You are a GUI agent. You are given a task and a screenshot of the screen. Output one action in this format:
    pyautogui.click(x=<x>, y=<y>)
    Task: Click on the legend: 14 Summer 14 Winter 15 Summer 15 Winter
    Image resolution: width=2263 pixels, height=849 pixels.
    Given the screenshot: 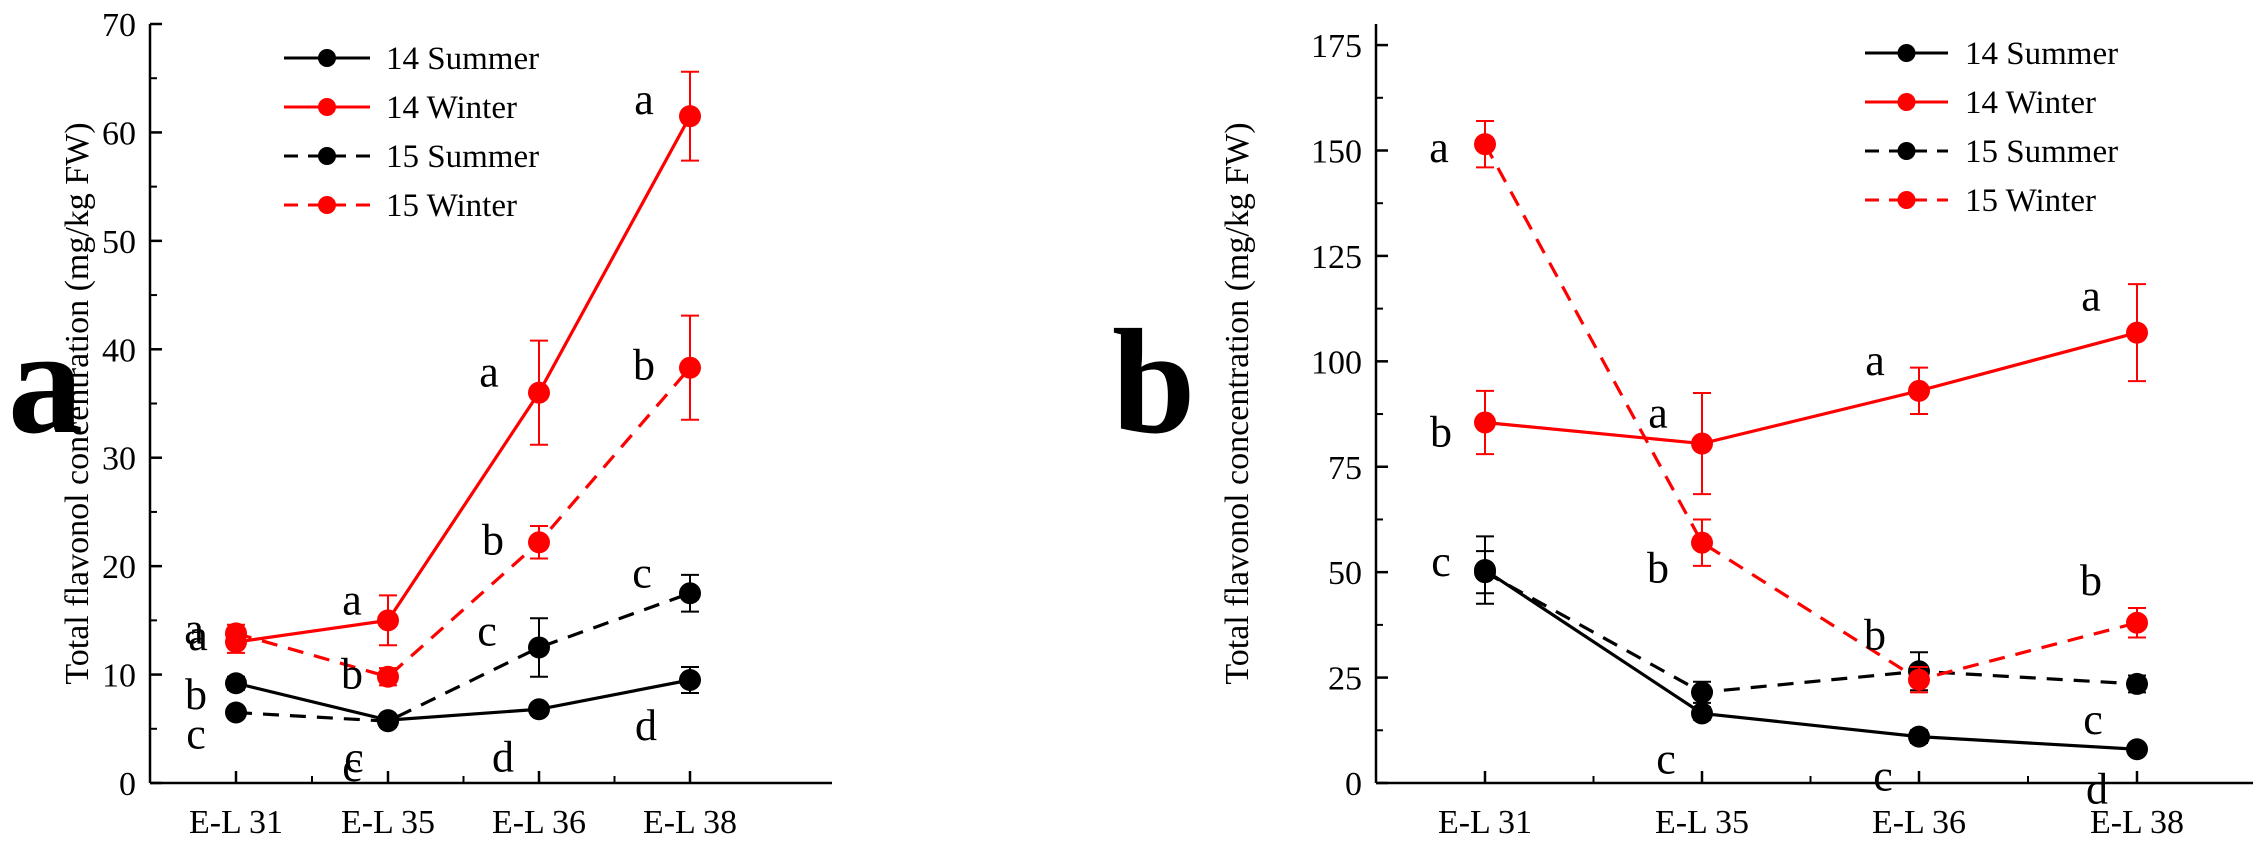 What is the action you would take?
    pyautogui.click(x=1991, y=127)
    